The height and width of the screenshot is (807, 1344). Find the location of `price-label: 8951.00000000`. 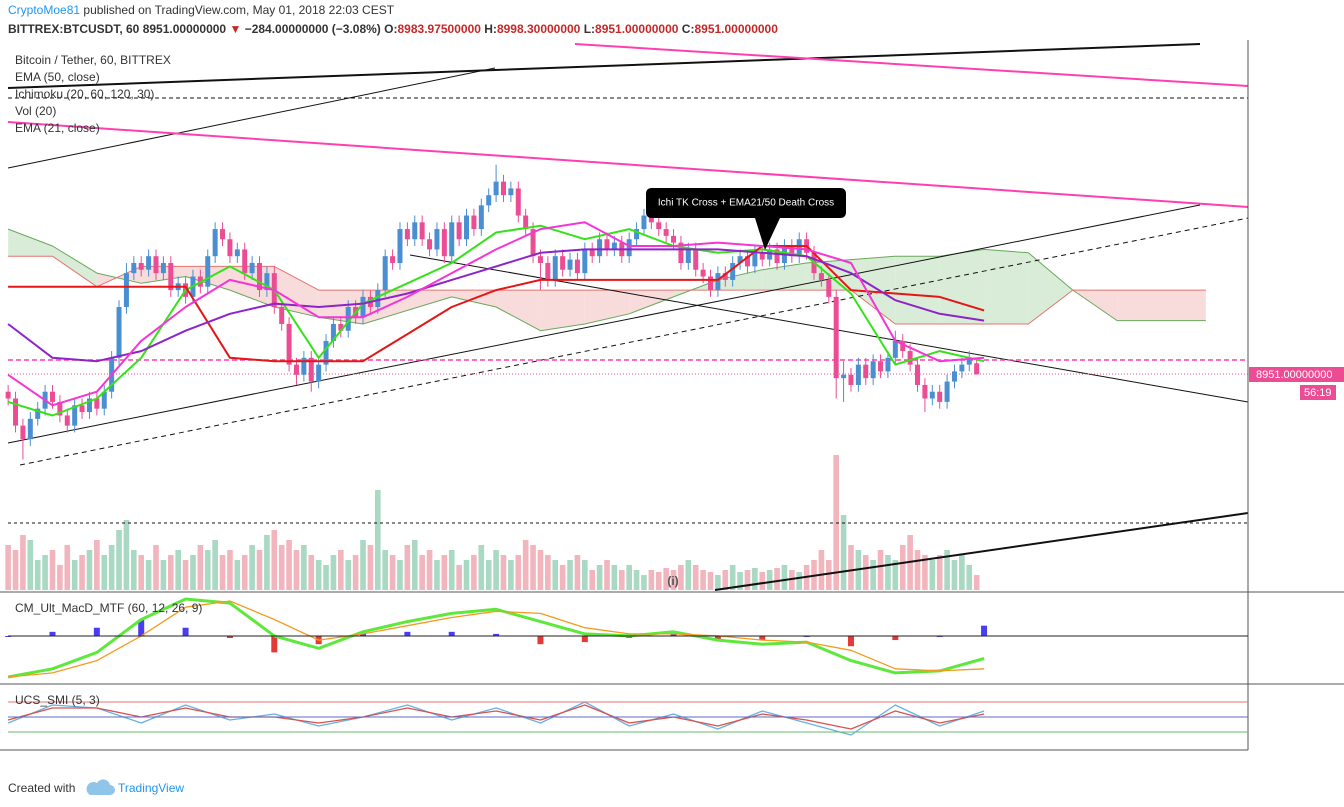

price-label: 8951.00000000 is located at coordinates (1294, 375).